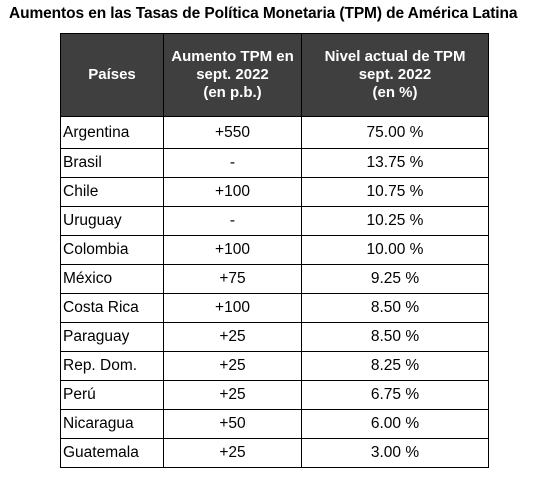  I want to click on header-increase-line: Aumento TPM en, so click(232, 56).